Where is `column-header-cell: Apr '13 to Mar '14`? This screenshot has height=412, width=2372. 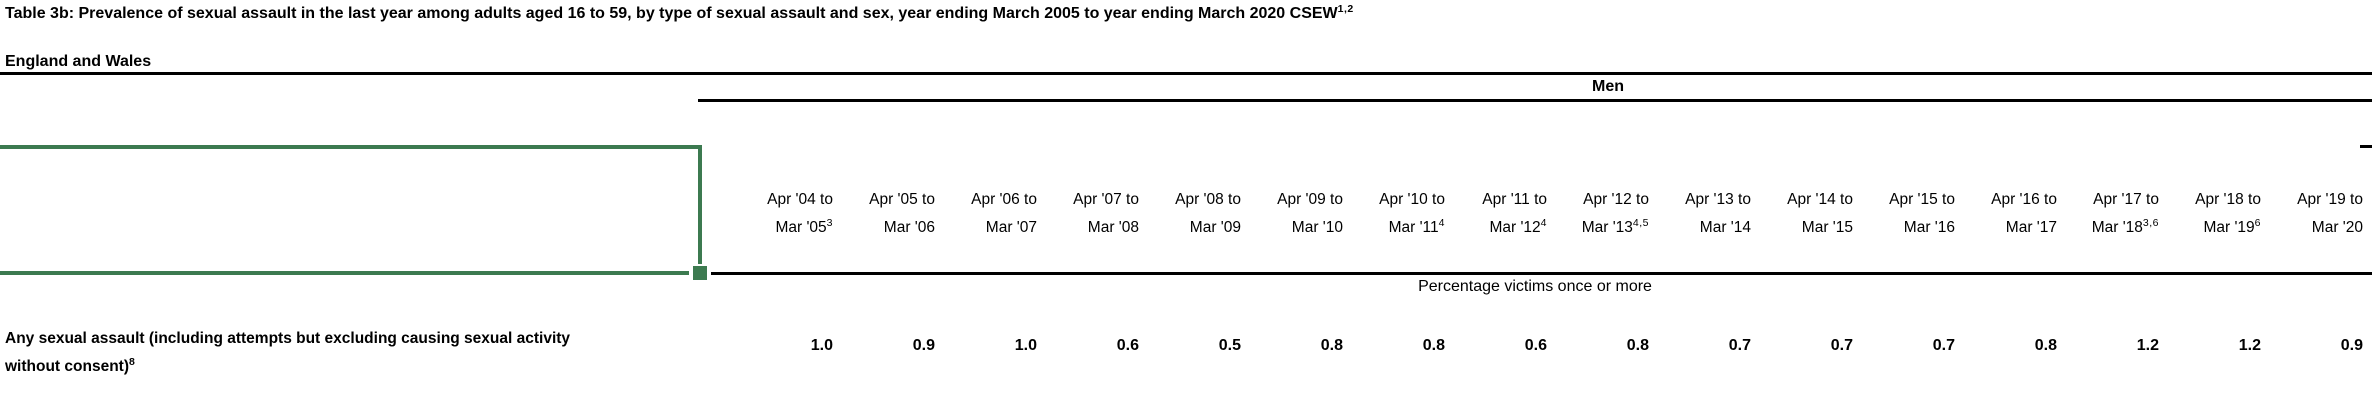 column-header-cell: Apr '13 to Mar '14 is located at coordinates (1708, 214).